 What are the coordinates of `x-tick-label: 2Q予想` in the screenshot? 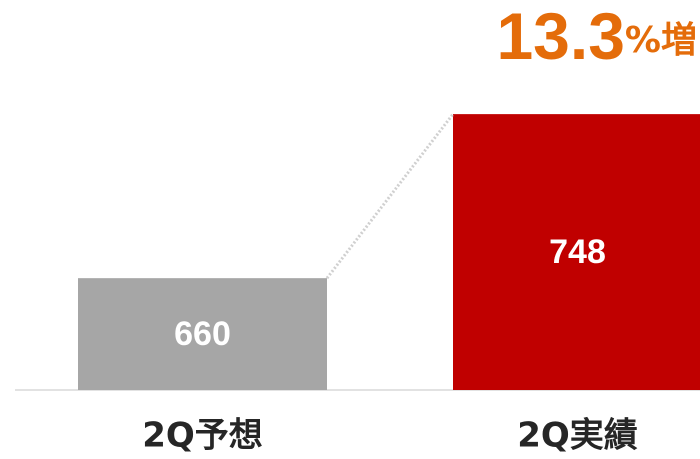 It's located at (202, 436).